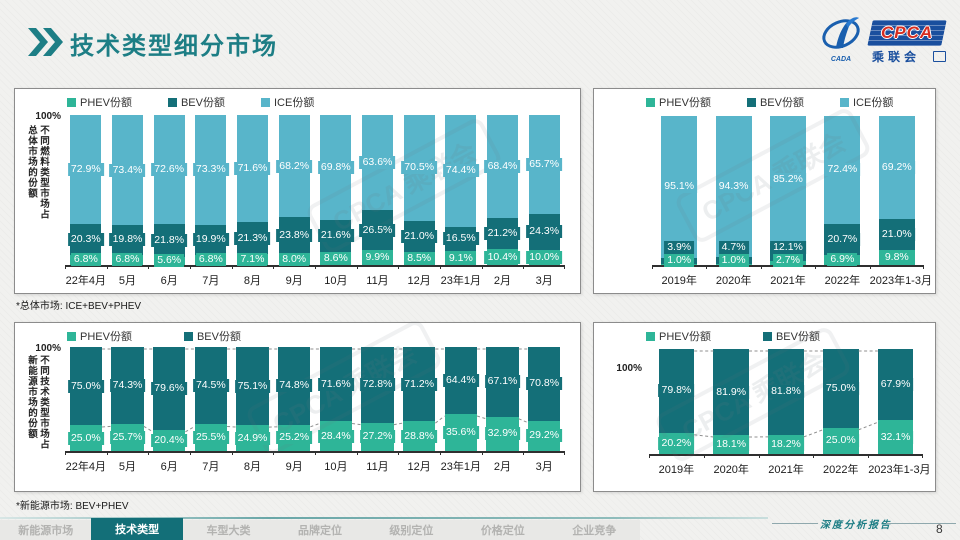 The height and width of the screenshot is (540, 960). What do you see at coordinates (460, 258) in the screenshot?
I see `data-label: 9.1%` at bounding box center [460, 258].